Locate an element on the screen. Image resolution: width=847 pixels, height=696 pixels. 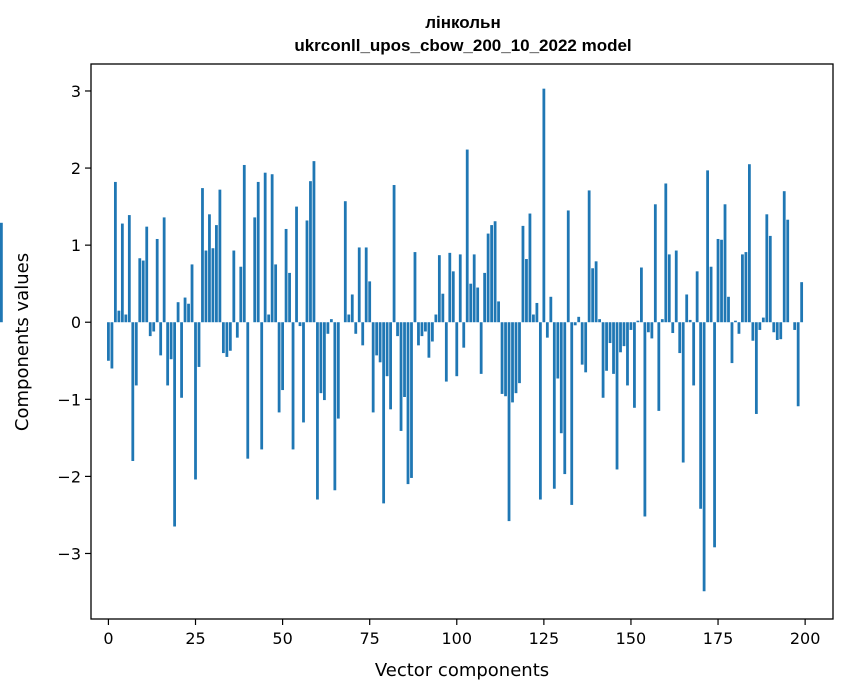
y-tick-label: −2 is located at coordinates (69, 476).